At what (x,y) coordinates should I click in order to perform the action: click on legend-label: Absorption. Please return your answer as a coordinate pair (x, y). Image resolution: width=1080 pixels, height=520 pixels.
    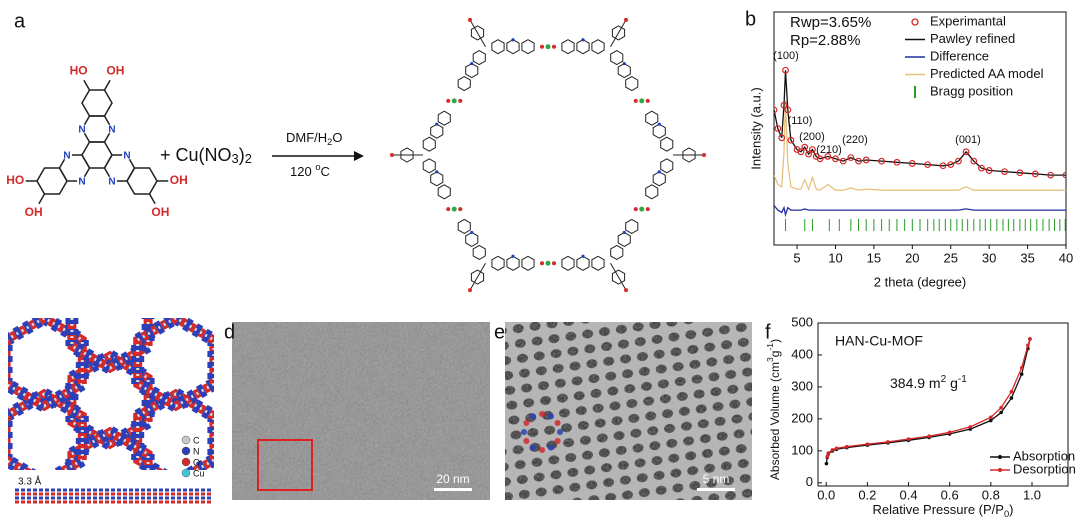
    Looking at the image, I should click on (1044, 455).